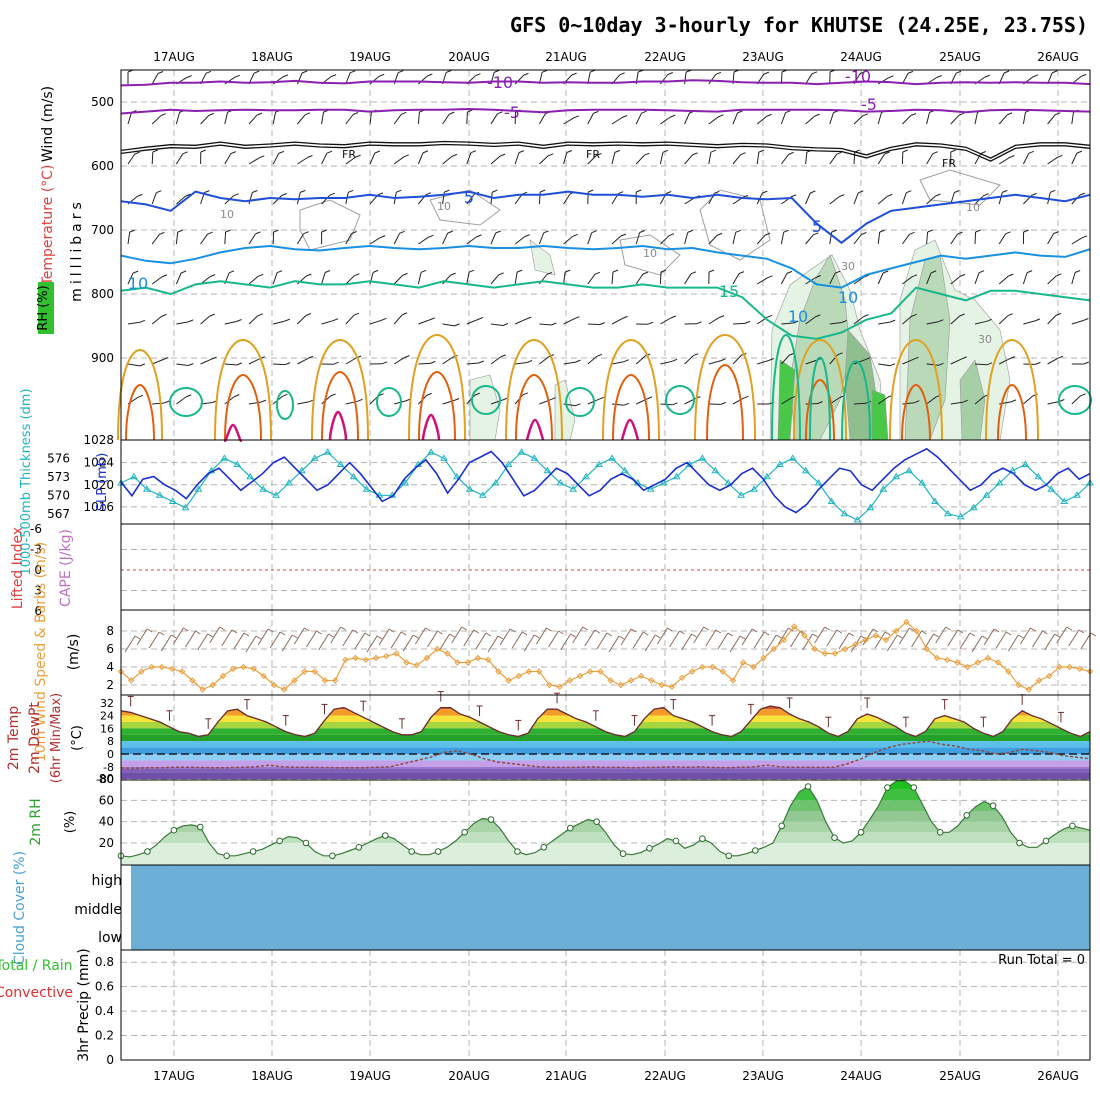 Image resolution: width=1100 pixels, height=1100 pixels. I want to click on rh-color-band, so click(605, 854).